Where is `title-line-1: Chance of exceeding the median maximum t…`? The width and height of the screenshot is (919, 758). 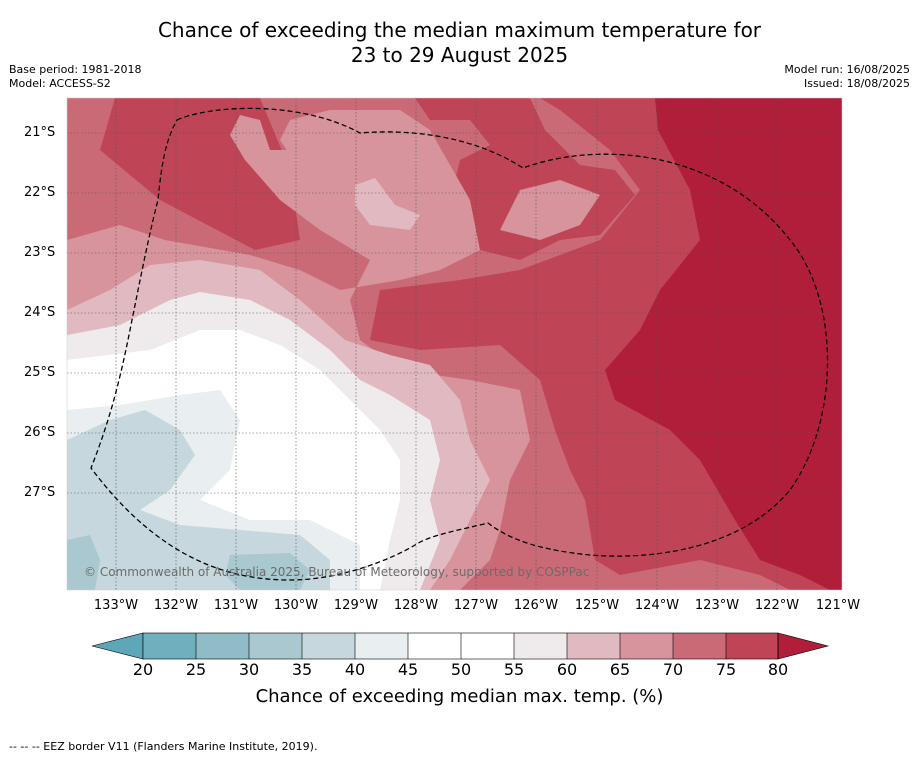
title-line-1: Chance of exceeding the median maximum t… is located at coordinates (459, 30).